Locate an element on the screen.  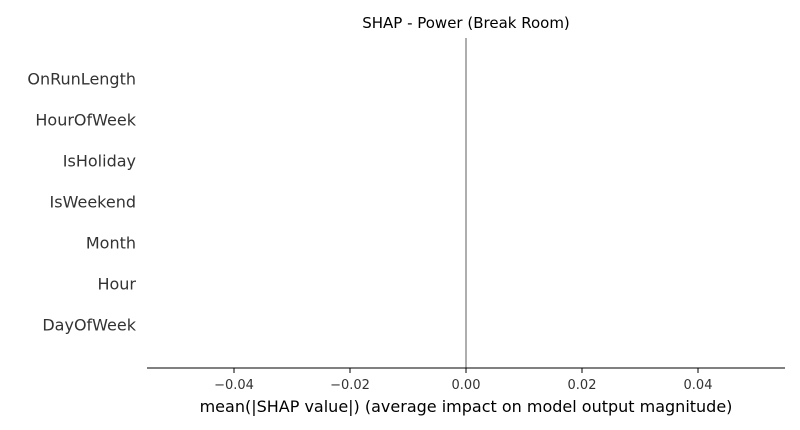
feature-label: IsHoliday is located at coordinates (99, 161).